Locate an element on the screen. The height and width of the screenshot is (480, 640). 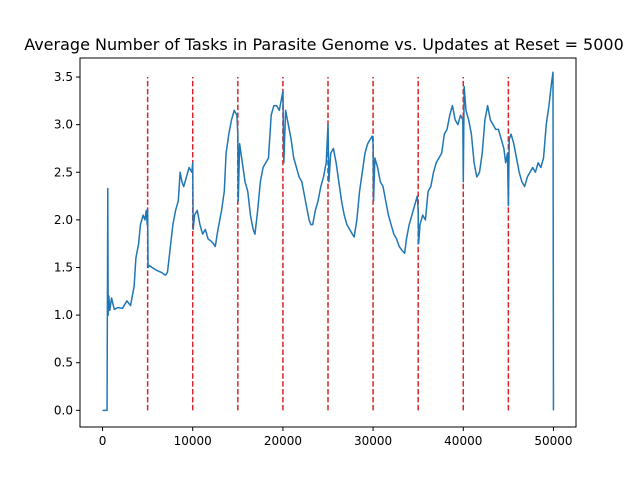
y-tick-label: 3.0 is located at coordinates (63, 125).